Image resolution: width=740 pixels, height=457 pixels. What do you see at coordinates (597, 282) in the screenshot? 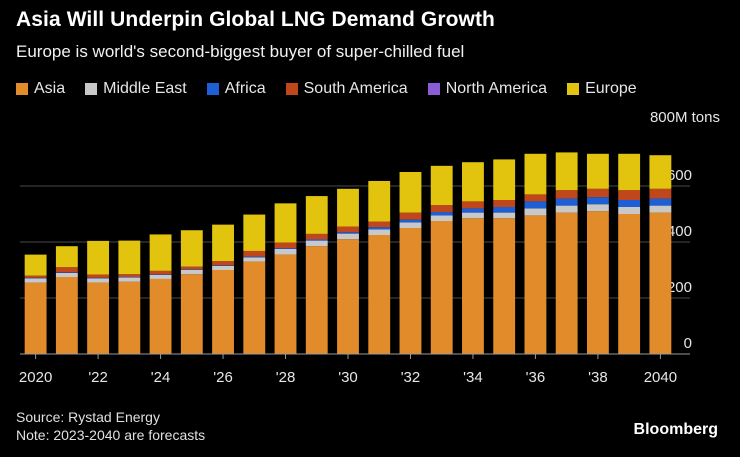
I see `bar-2038-asia` at bounding box center [597, 282].